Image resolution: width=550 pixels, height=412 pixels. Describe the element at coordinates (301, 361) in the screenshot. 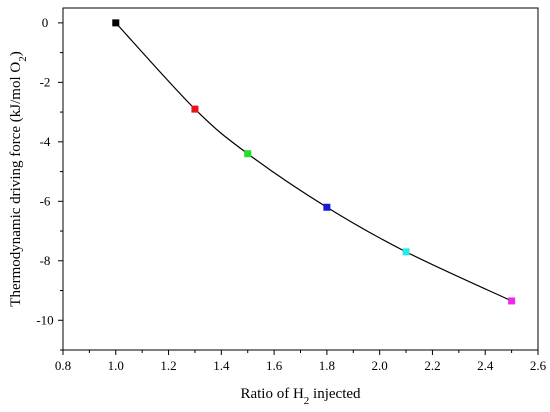

I see `x-axis-ticks: 0.8 1.0 1.2 1.4 1.6 1.8 2.0 2.2 2.4 2.6` at that location.